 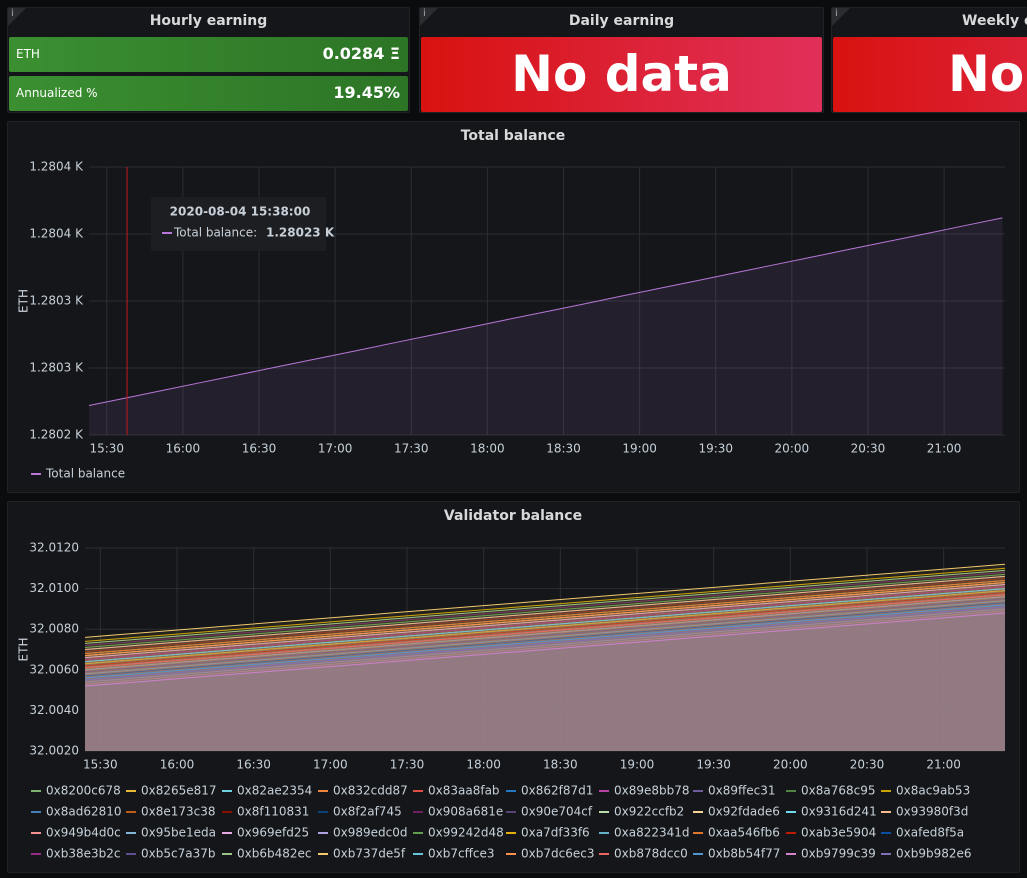 I want to click on legend-entry: 0x95be1eda, so click(x=178, y=833).